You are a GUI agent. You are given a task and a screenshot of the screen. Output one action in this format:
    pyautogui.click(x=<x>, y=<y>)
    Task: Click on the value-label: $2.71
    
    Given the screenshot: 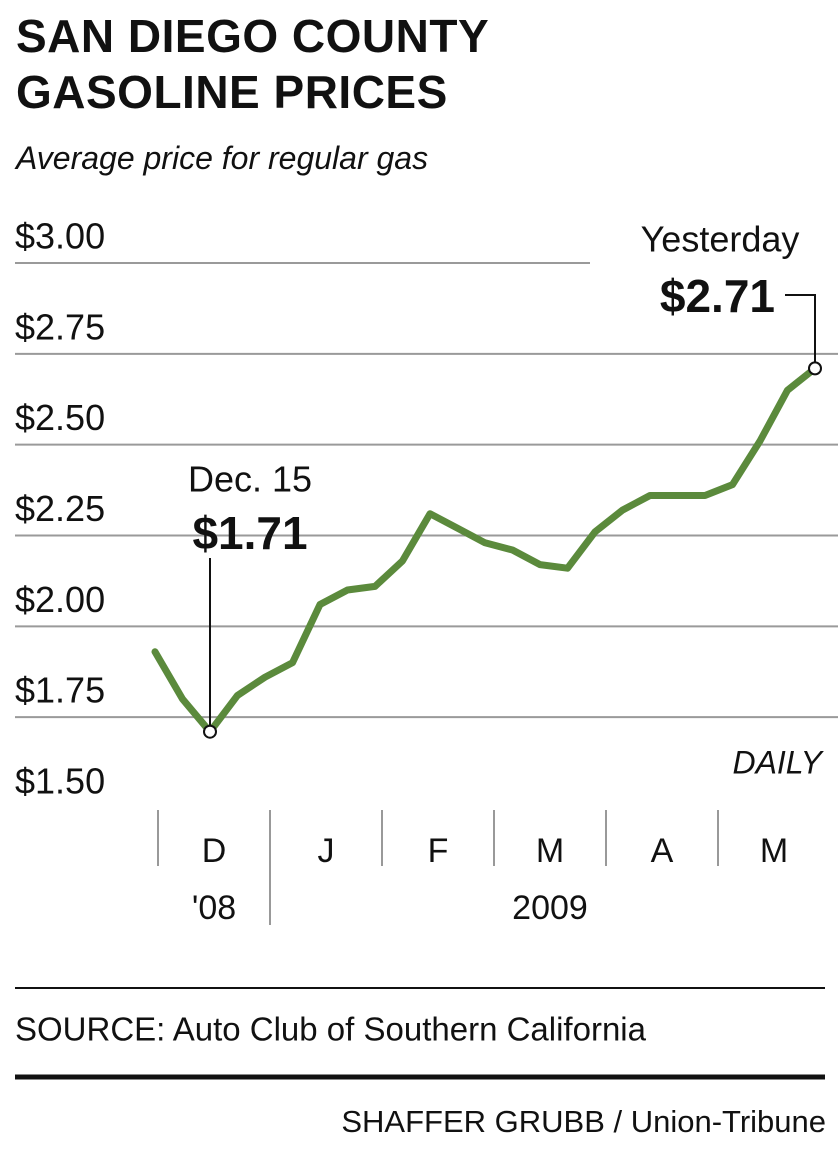 What is the action you would take?
    pyautogui.click(x=717, y=296)
    